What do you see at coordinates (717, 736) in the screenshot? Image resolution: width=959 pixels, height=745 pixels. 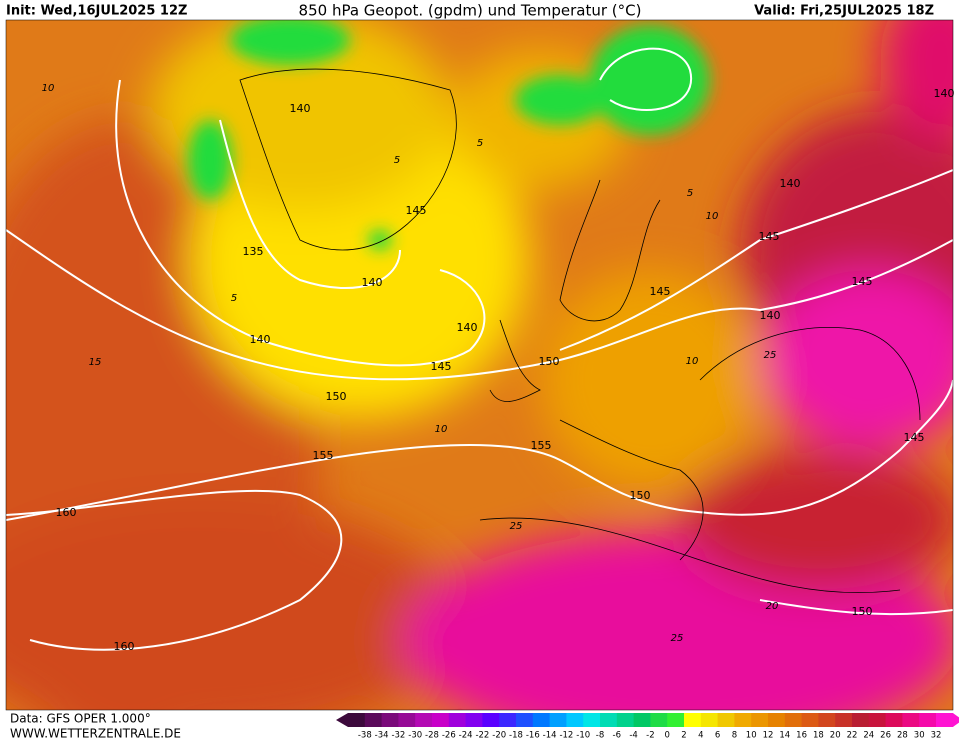 I see `color-bar-label: 6` at bounding box center [717, 736].